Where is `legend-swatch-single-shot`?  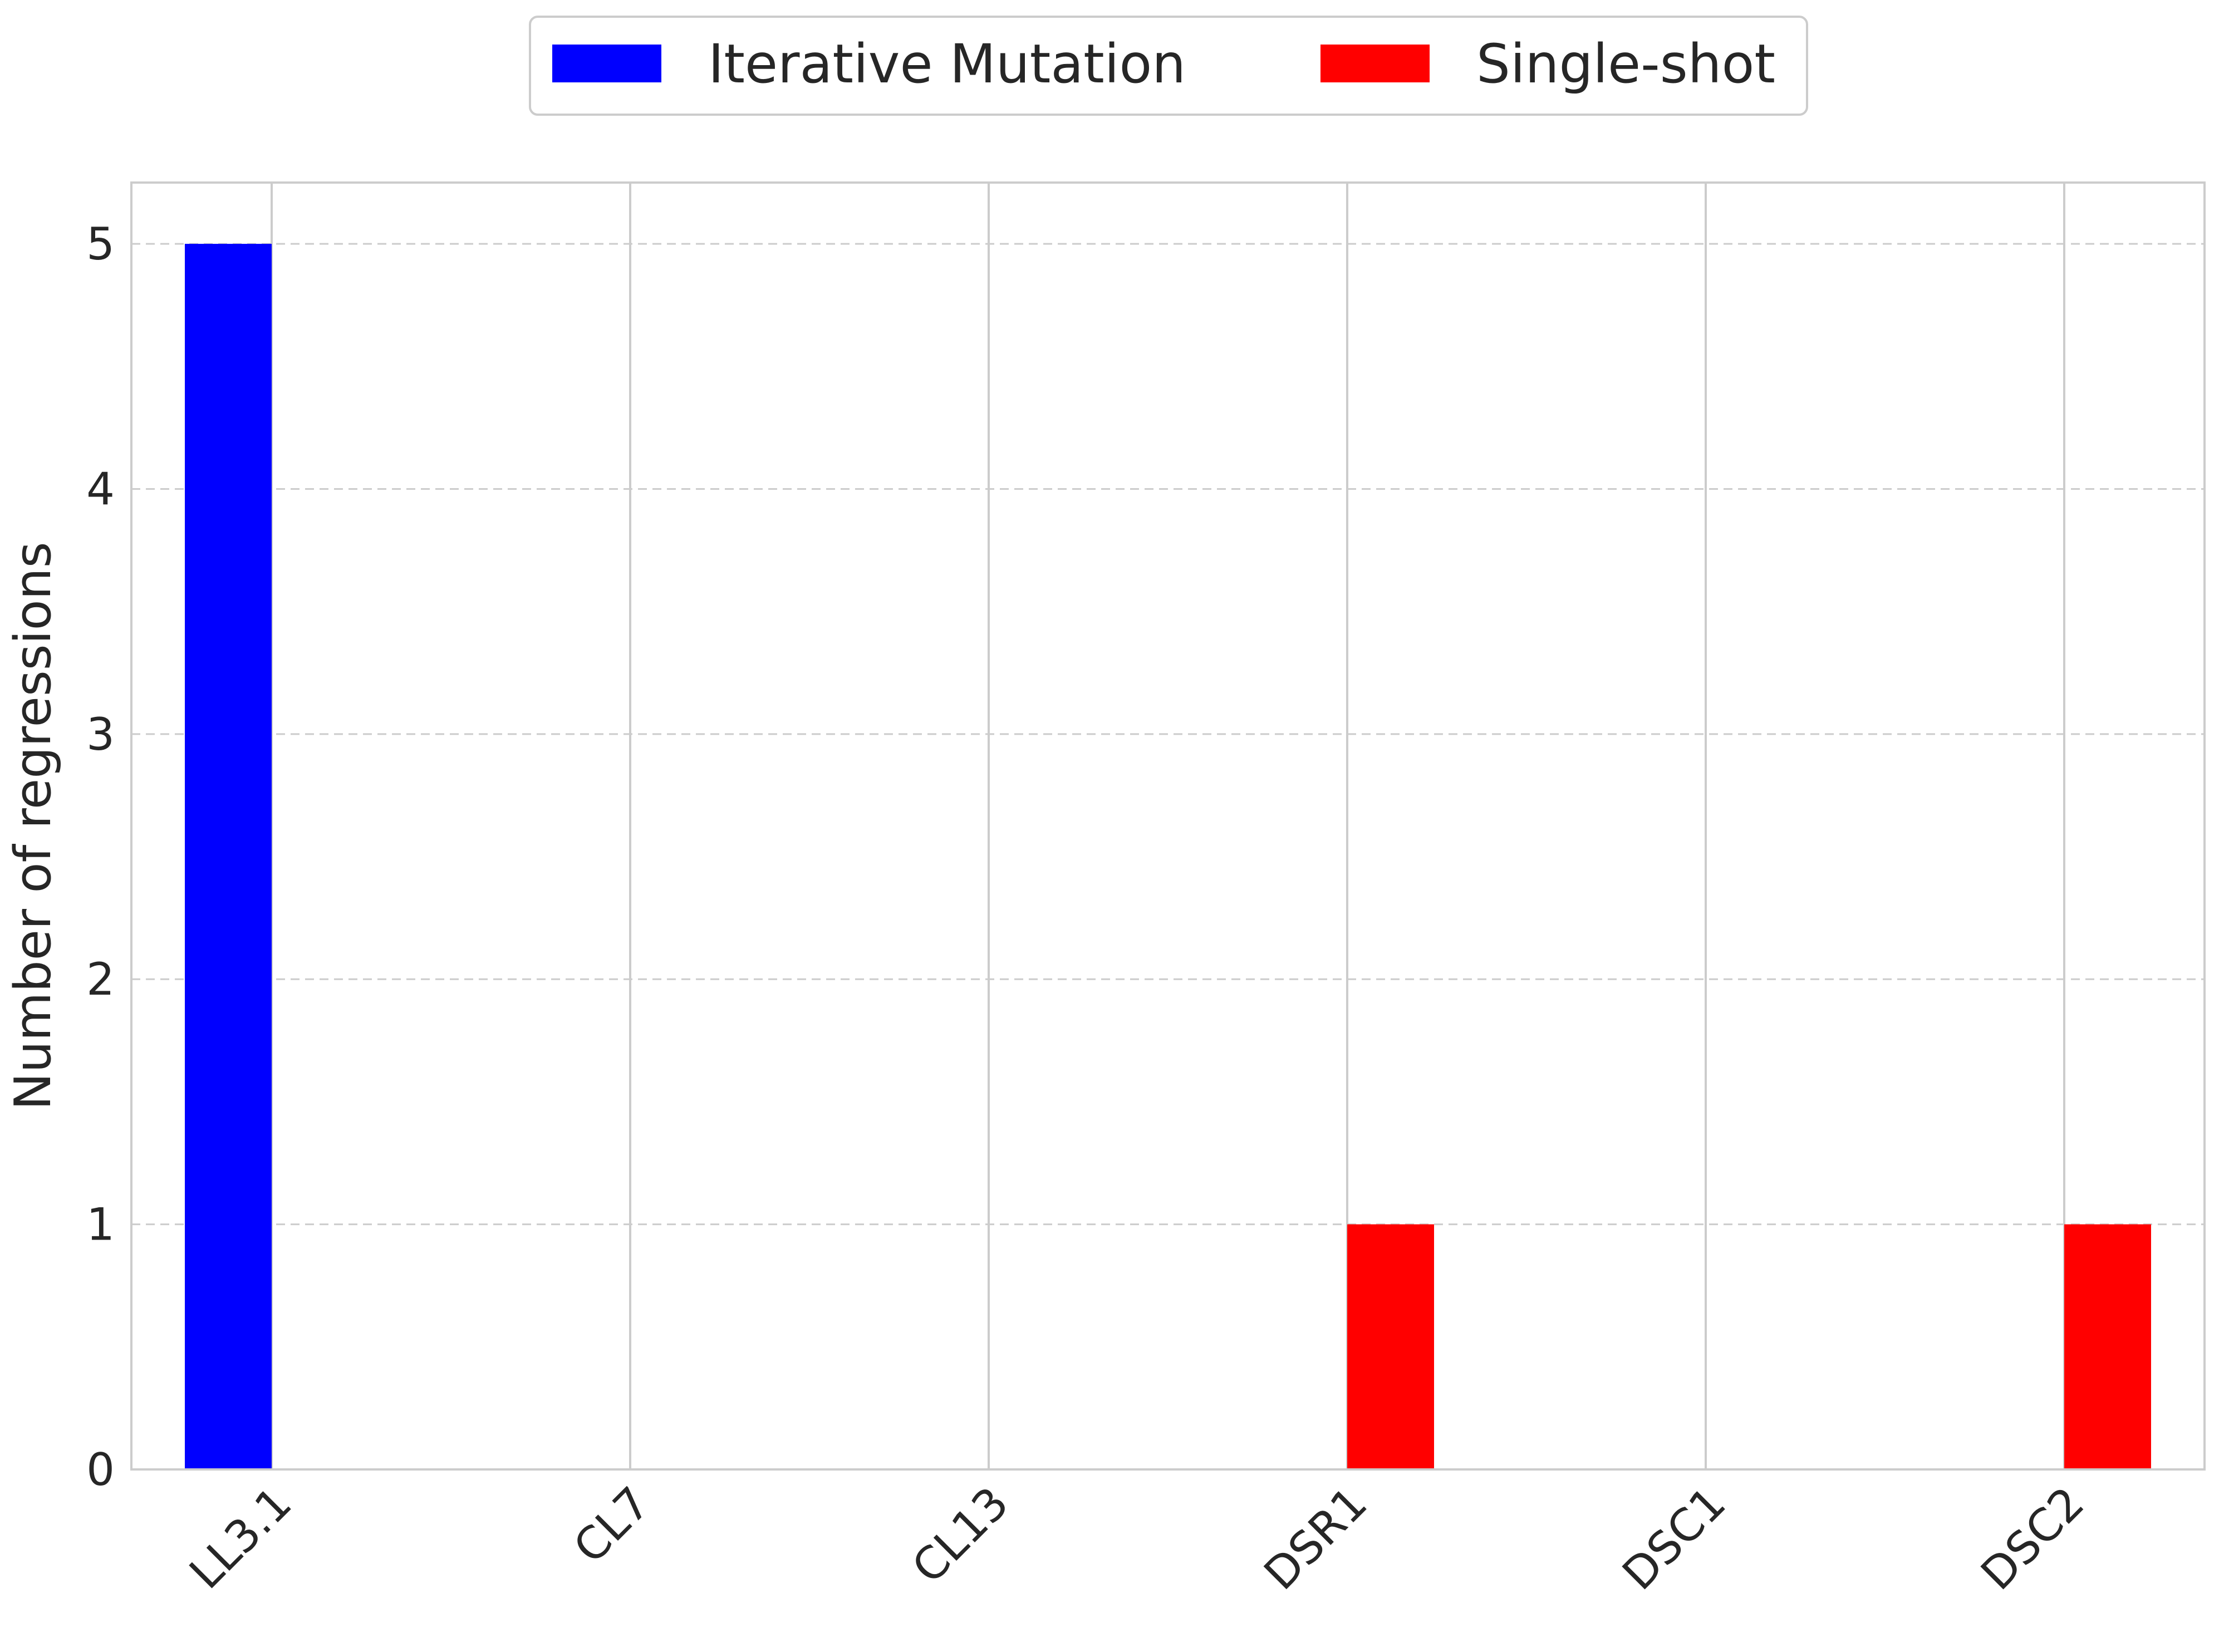
legend-swatch-single-shot is located at coordinates (1375, 64).